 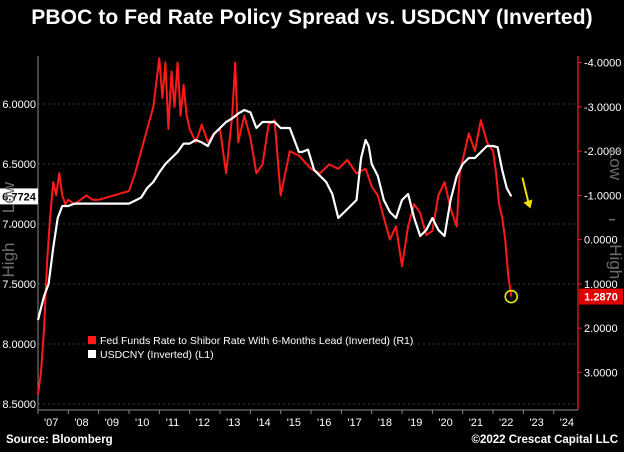 What do you see at coordinates (19, 285) in the screenshot?
I see `left-tick-label: 7.5000` at bounding box center [19, 285].